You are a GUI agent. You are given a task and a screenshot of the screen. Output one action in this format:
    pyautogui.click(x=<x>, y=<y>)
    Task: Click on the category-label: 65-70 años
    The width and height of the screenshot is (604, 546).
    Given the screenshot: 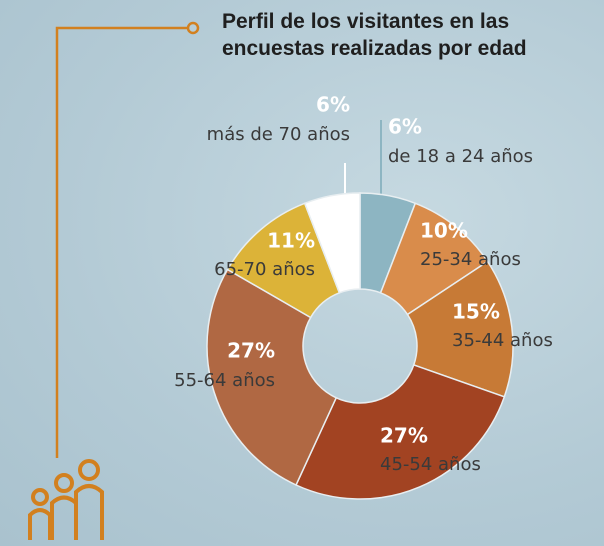 What is the action you would take?
    pyautogui.click(x=264, y=269)
    